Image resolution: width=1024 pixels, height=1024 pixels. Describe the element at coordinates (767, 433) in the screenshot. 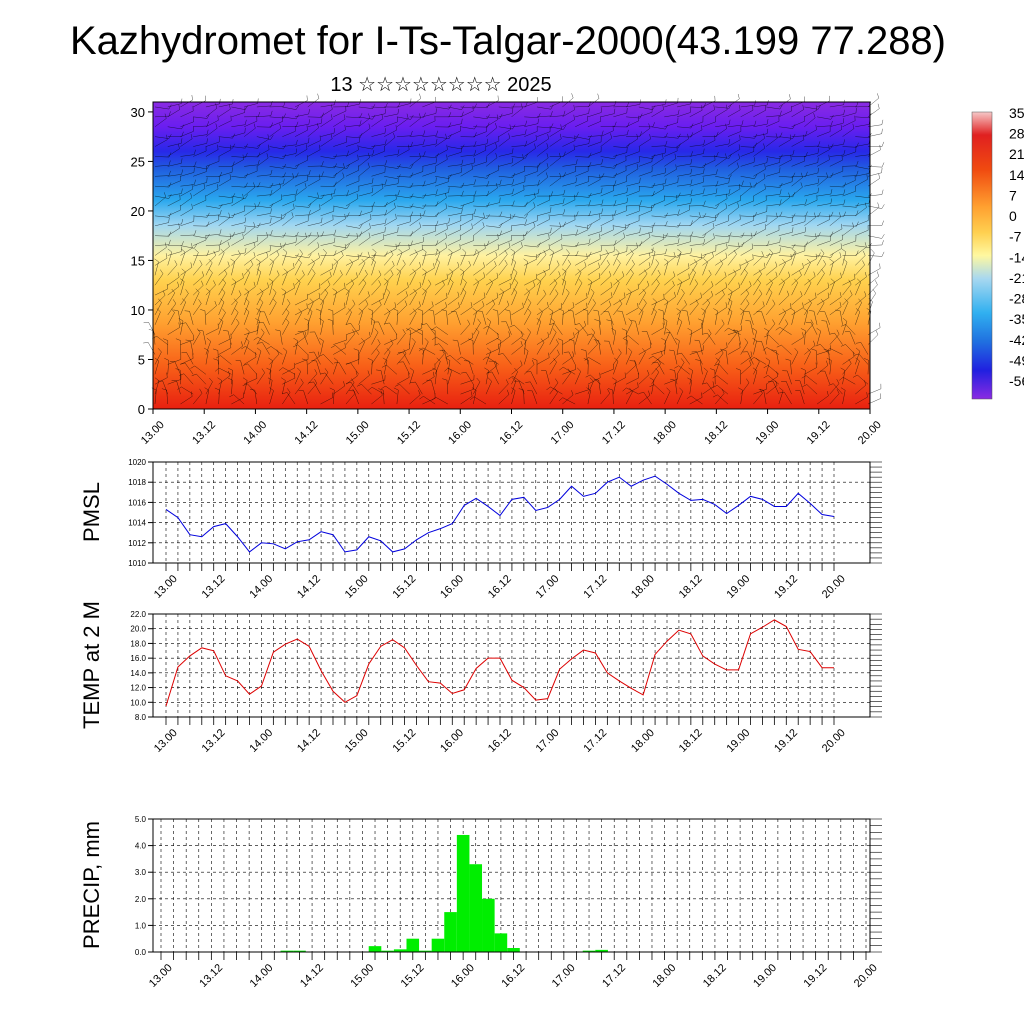

I see `heat-xtick-label: 19.00` at that location.